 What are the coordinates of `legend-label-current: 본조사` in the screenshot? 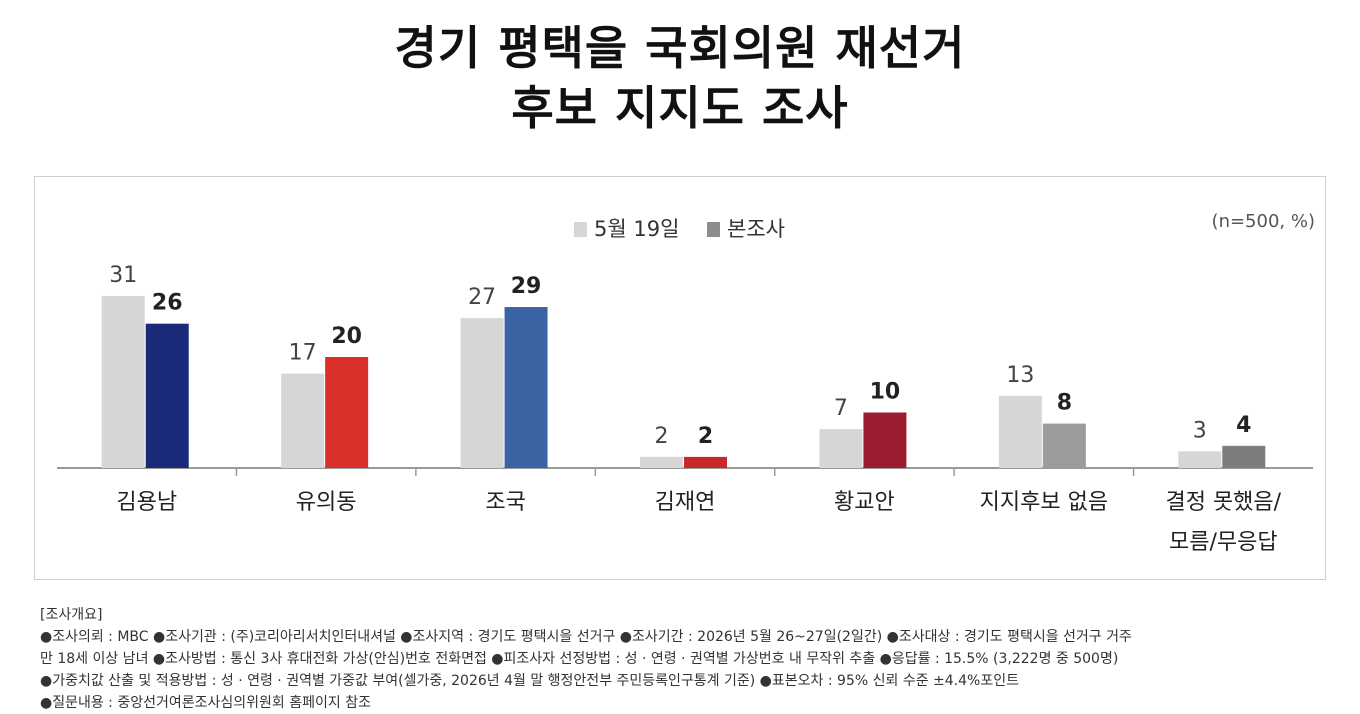 It's located at (756, 229).